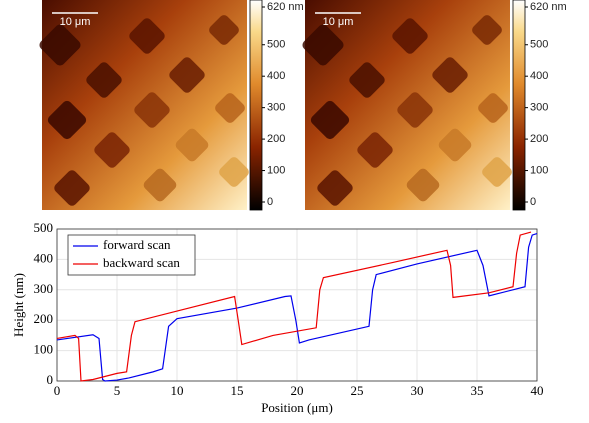  What do you see at coordinates (141, 262) in the screenshot?
I see `legend-label: backward scan` at bounding box center [141, 262].